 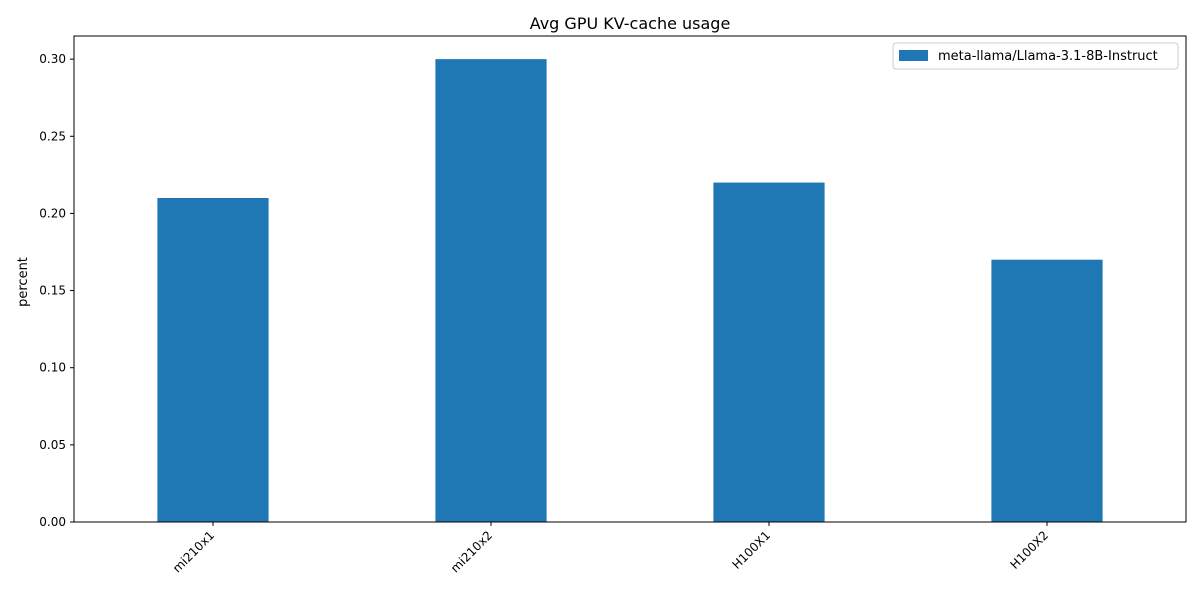 I want to click on x-tick-label: H100X1, so click(x=751, y=550).